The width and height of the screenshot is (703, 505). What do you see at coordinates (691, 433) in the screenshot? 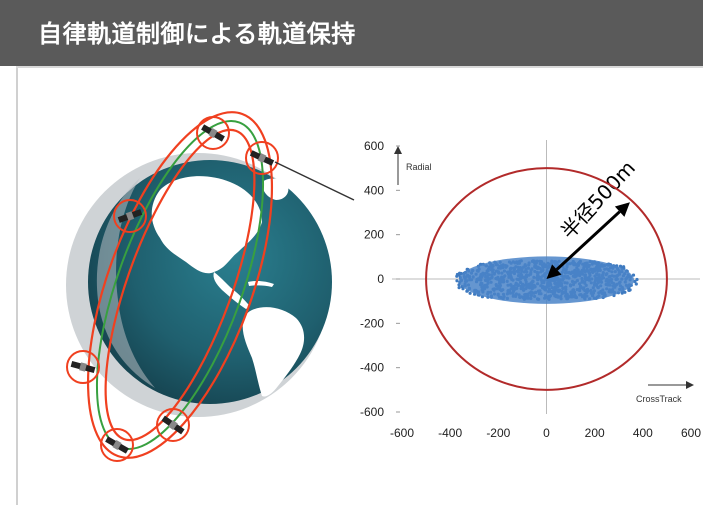
I see `x-tick-label: 600` at bounding box center [691, 433].